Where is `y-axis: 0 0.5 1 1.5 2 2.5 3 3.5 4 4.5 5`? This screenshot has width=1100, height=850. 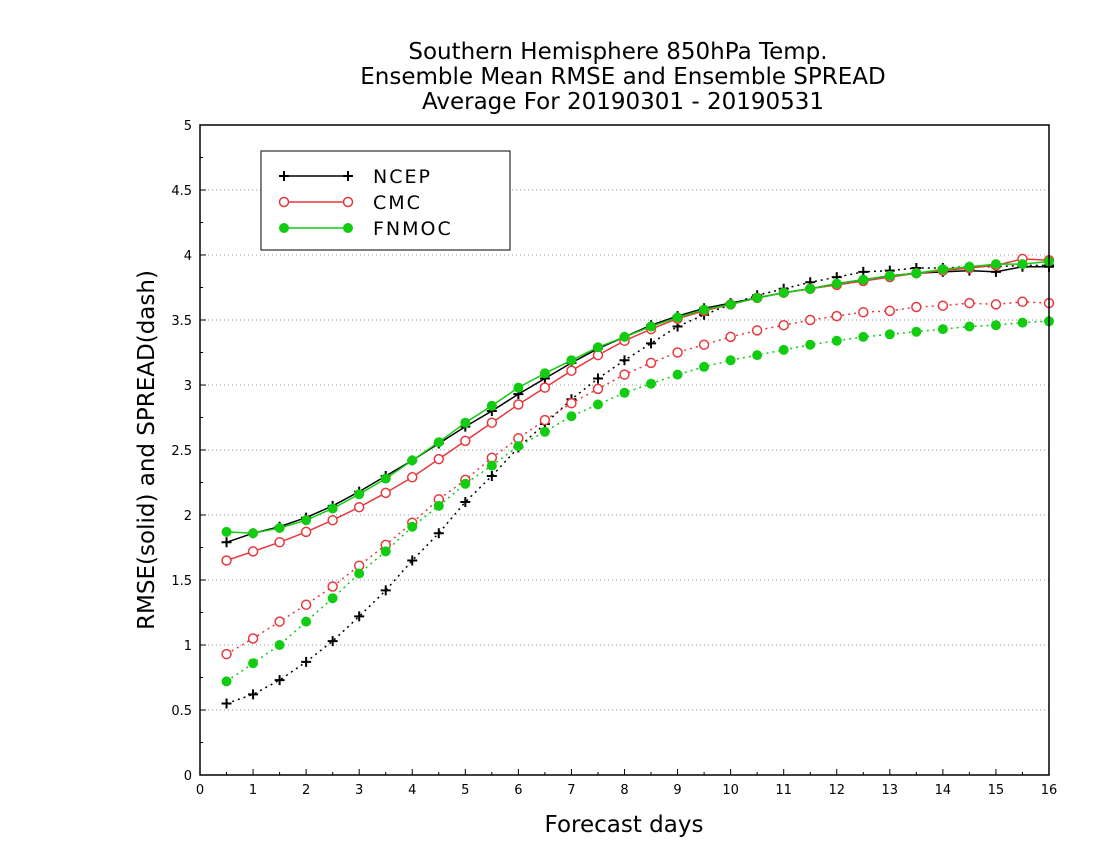 y-axis: 0 0.5 1 1.5 2 2.5 3 3.5 4 4.5 5 is located at coordinates (188, 451).